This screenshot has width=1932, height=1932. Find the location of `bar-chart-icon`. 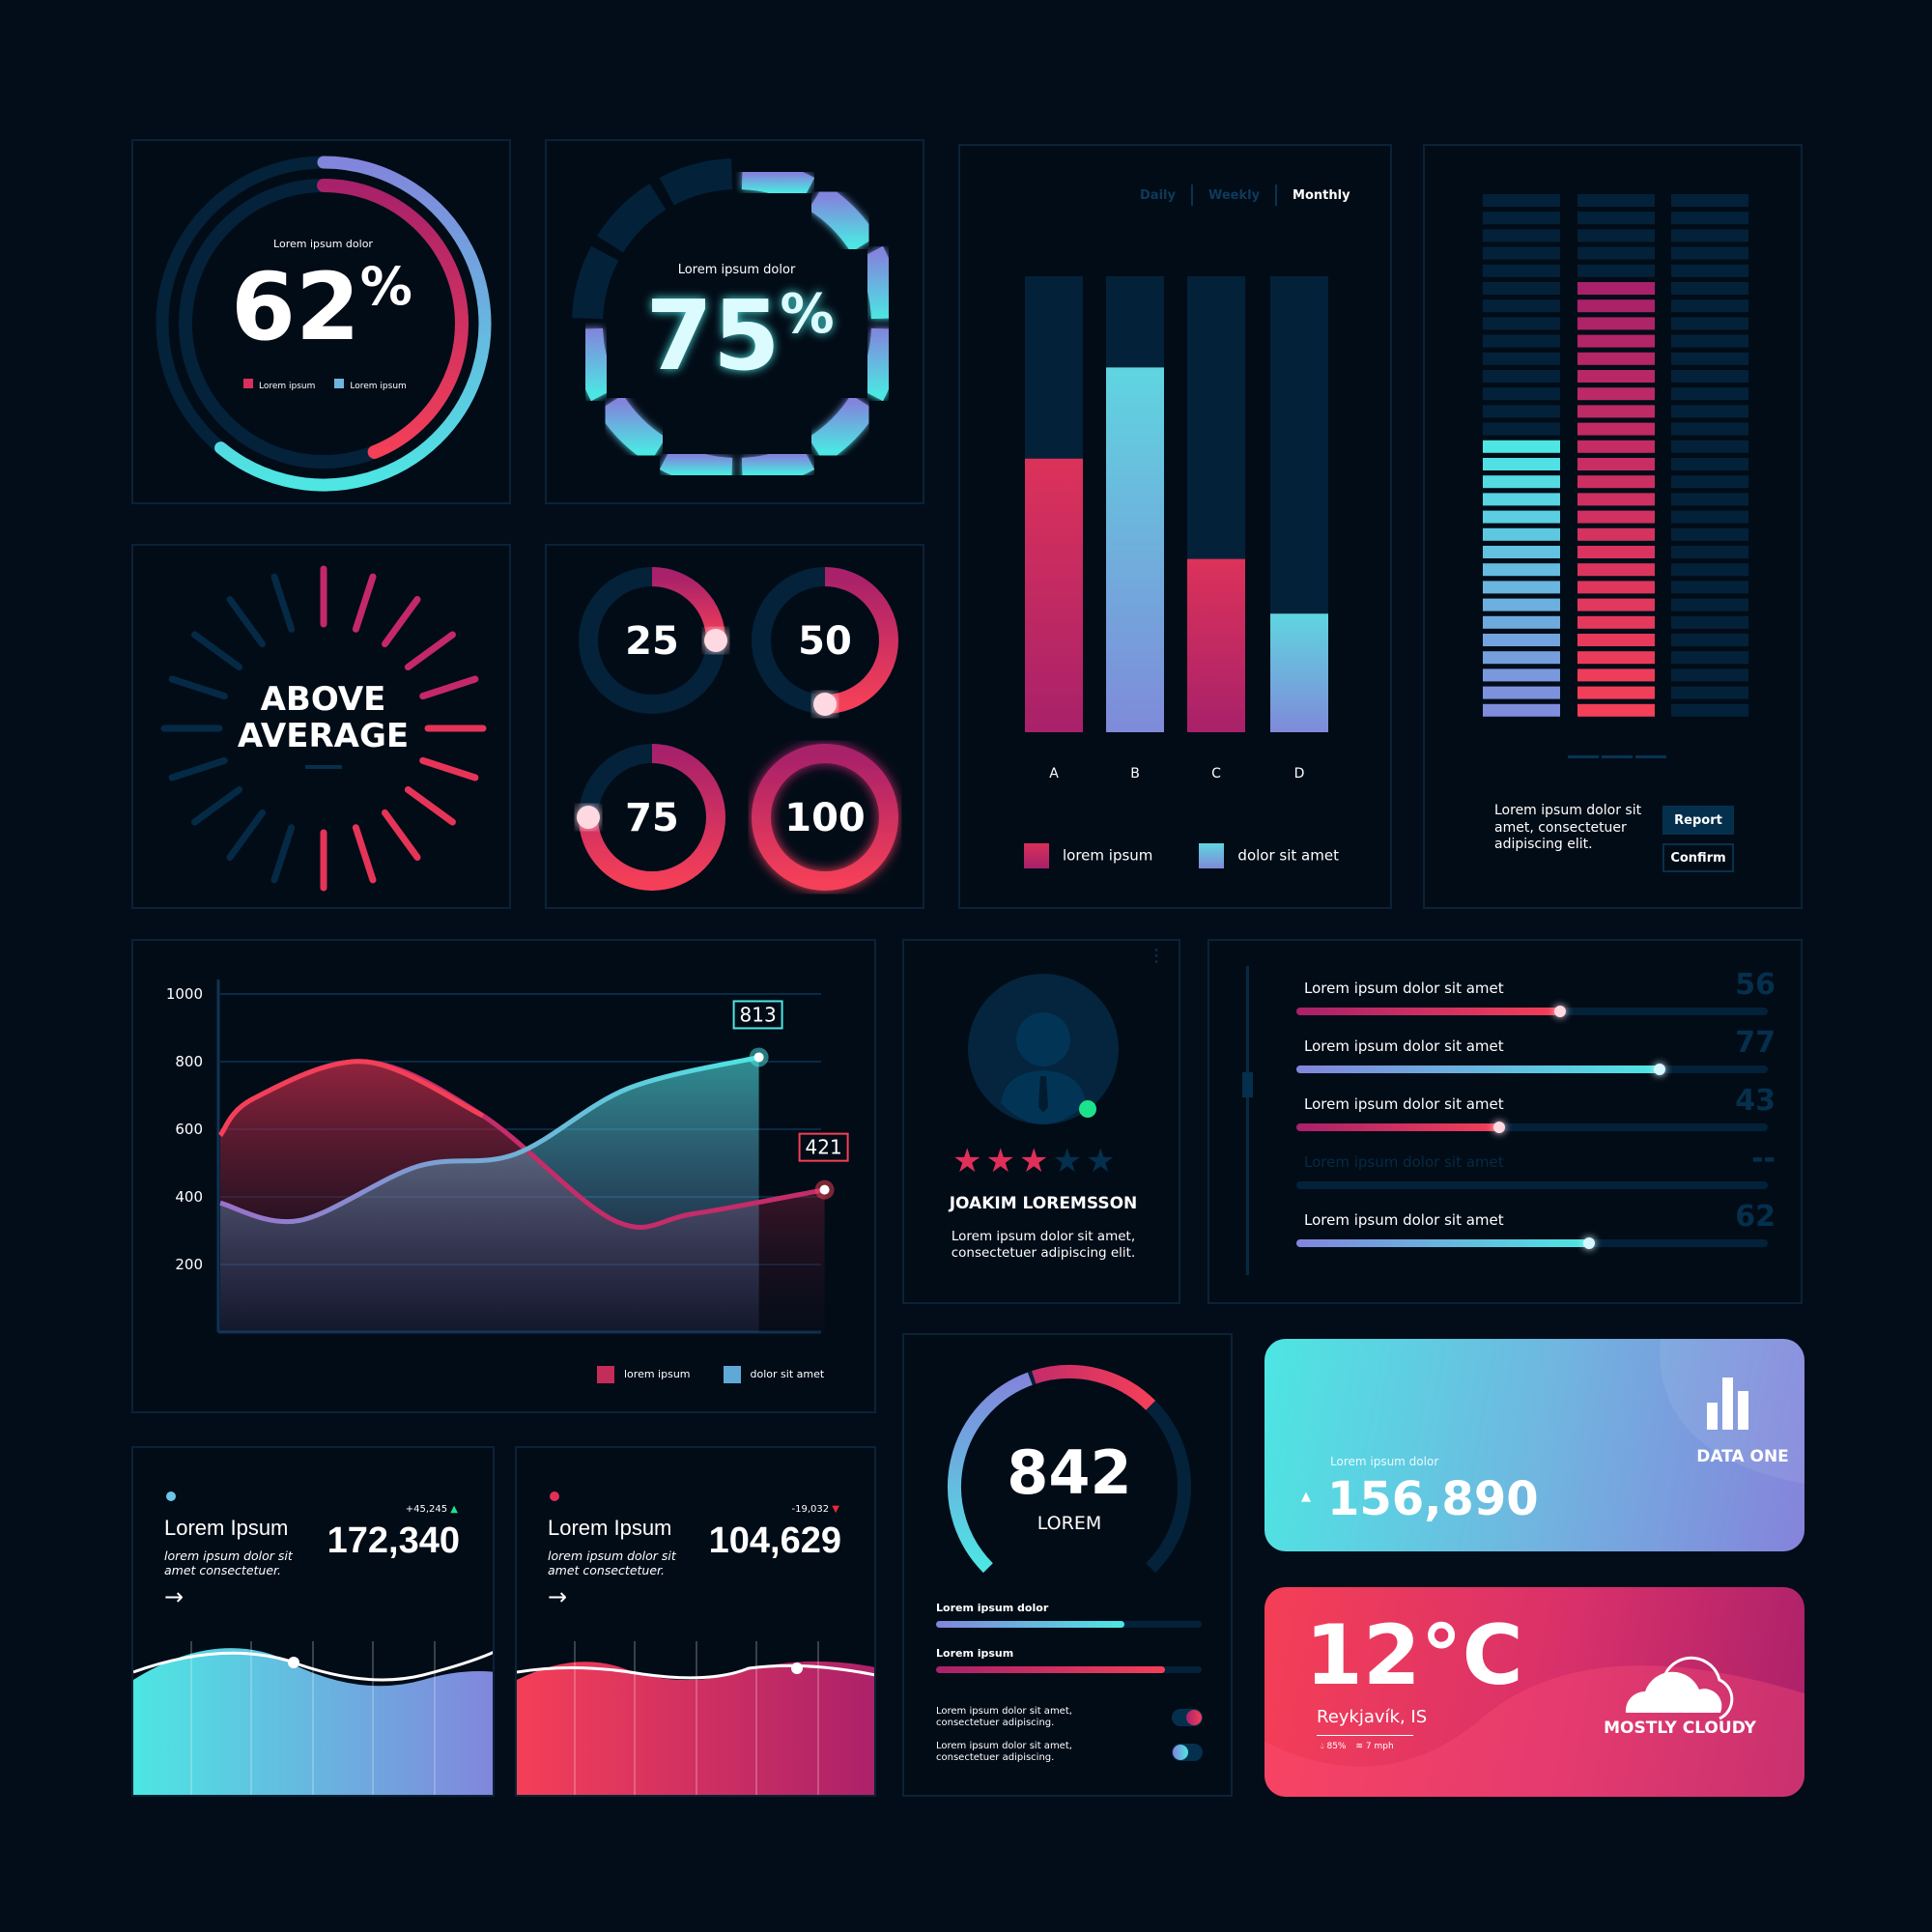

bar-chart-icon is located at coordinates (1727, 1404).